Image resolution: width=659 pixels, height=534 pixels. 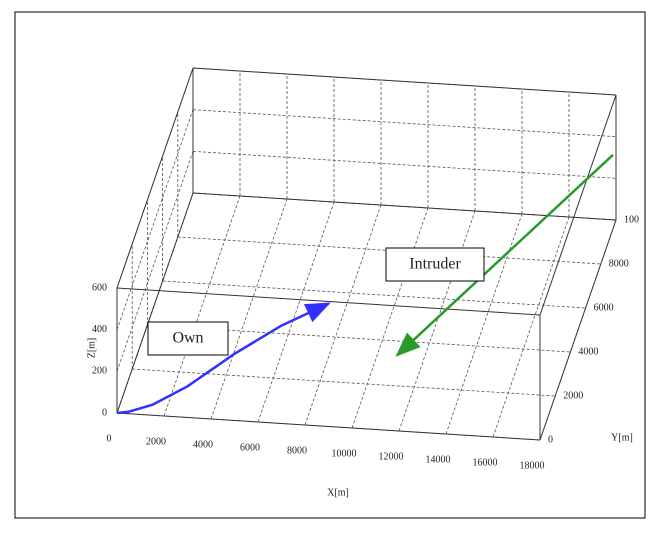 I want to click on z-tick-label: 200, so click(x=99, y=371).